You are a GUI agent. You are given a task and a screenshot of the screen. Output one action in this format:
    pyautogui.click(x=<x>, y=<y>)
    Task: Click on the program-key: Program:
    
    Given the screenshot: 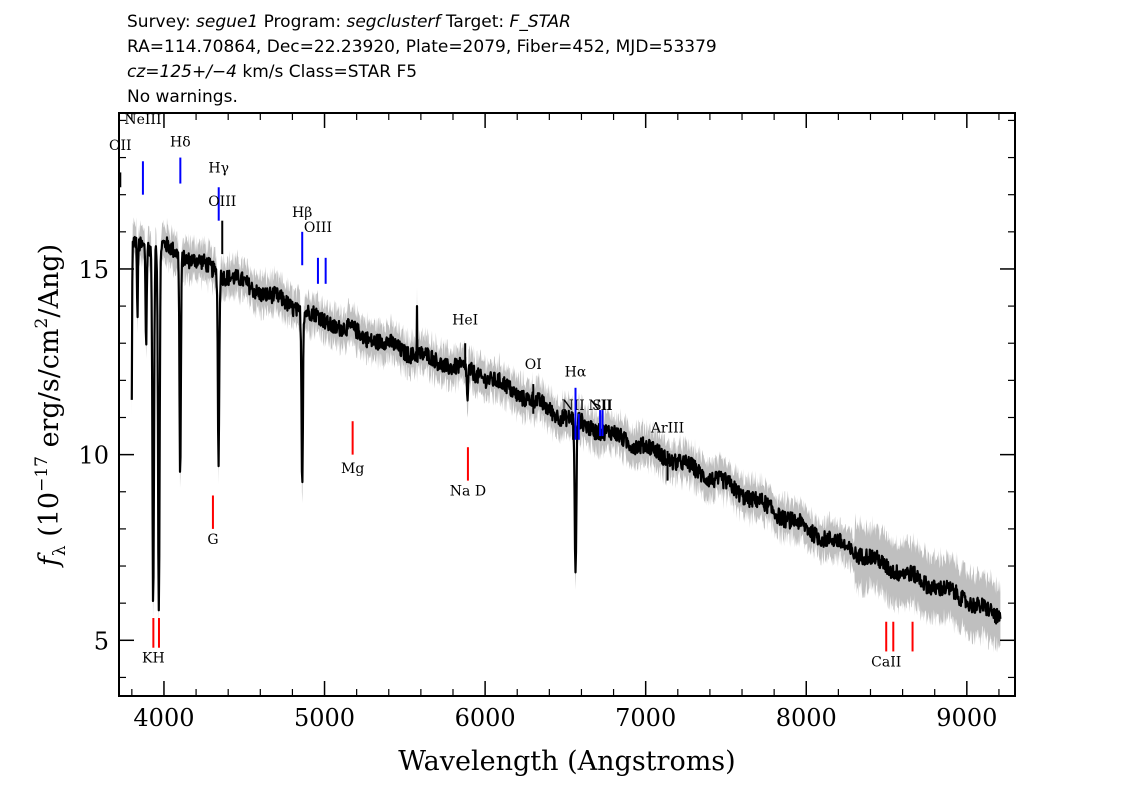 What is the action you would take?
    pyautogui.click(x=302, y=22)
    